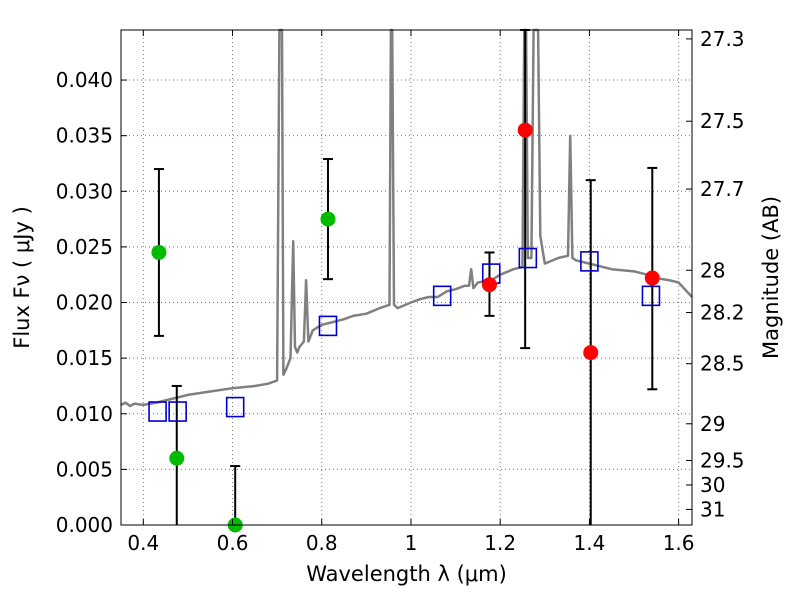  I want to click on right-axis-label: Magnitude (AB), so click(771, 277).